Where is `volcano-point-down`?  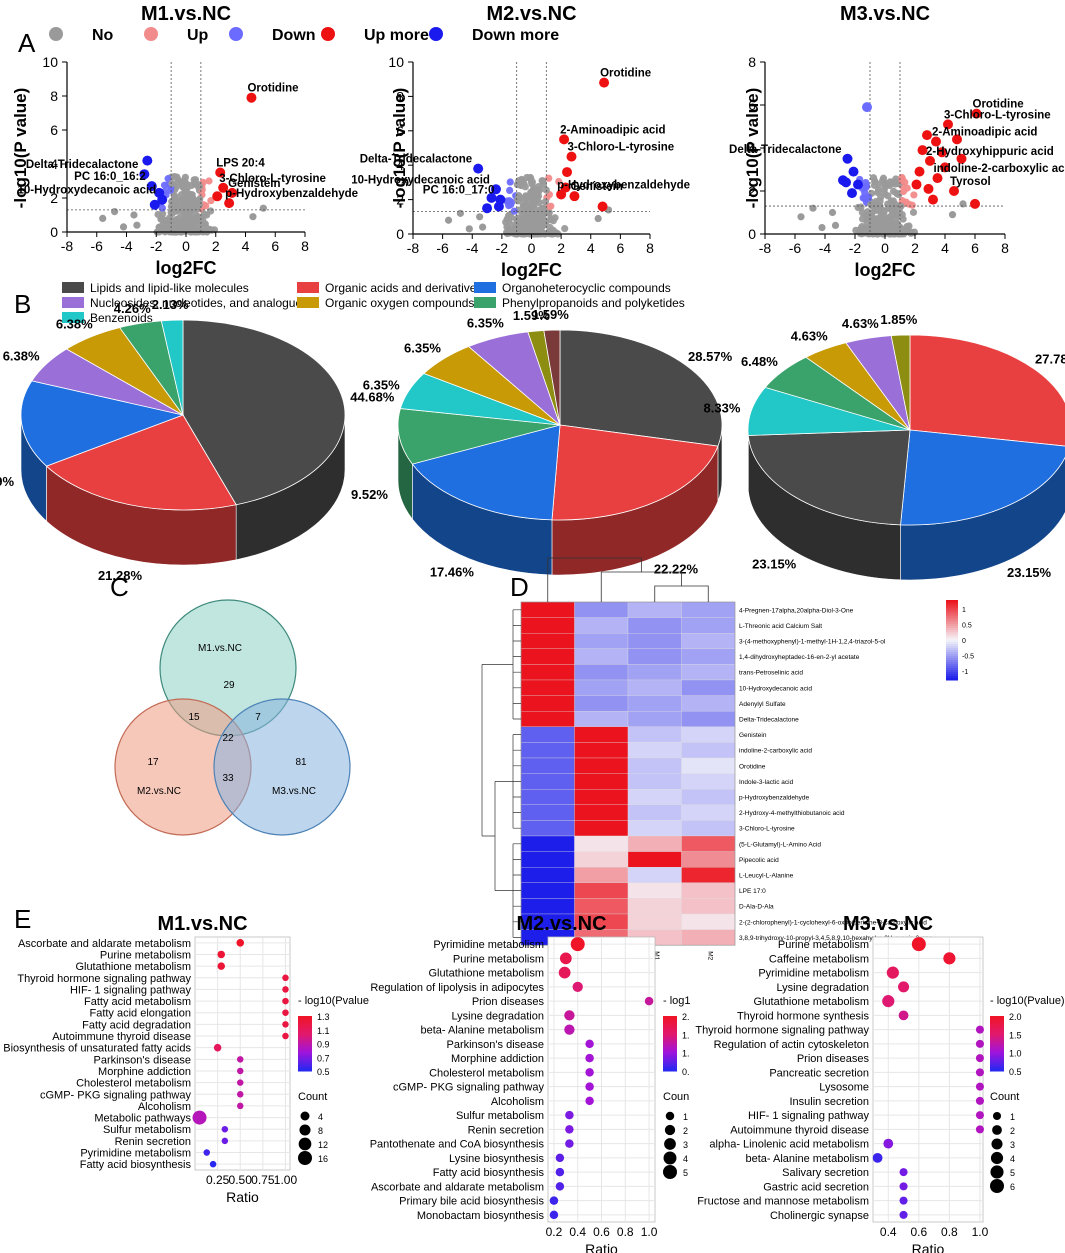 volcano-point-down is located at coordinates (867, 107).